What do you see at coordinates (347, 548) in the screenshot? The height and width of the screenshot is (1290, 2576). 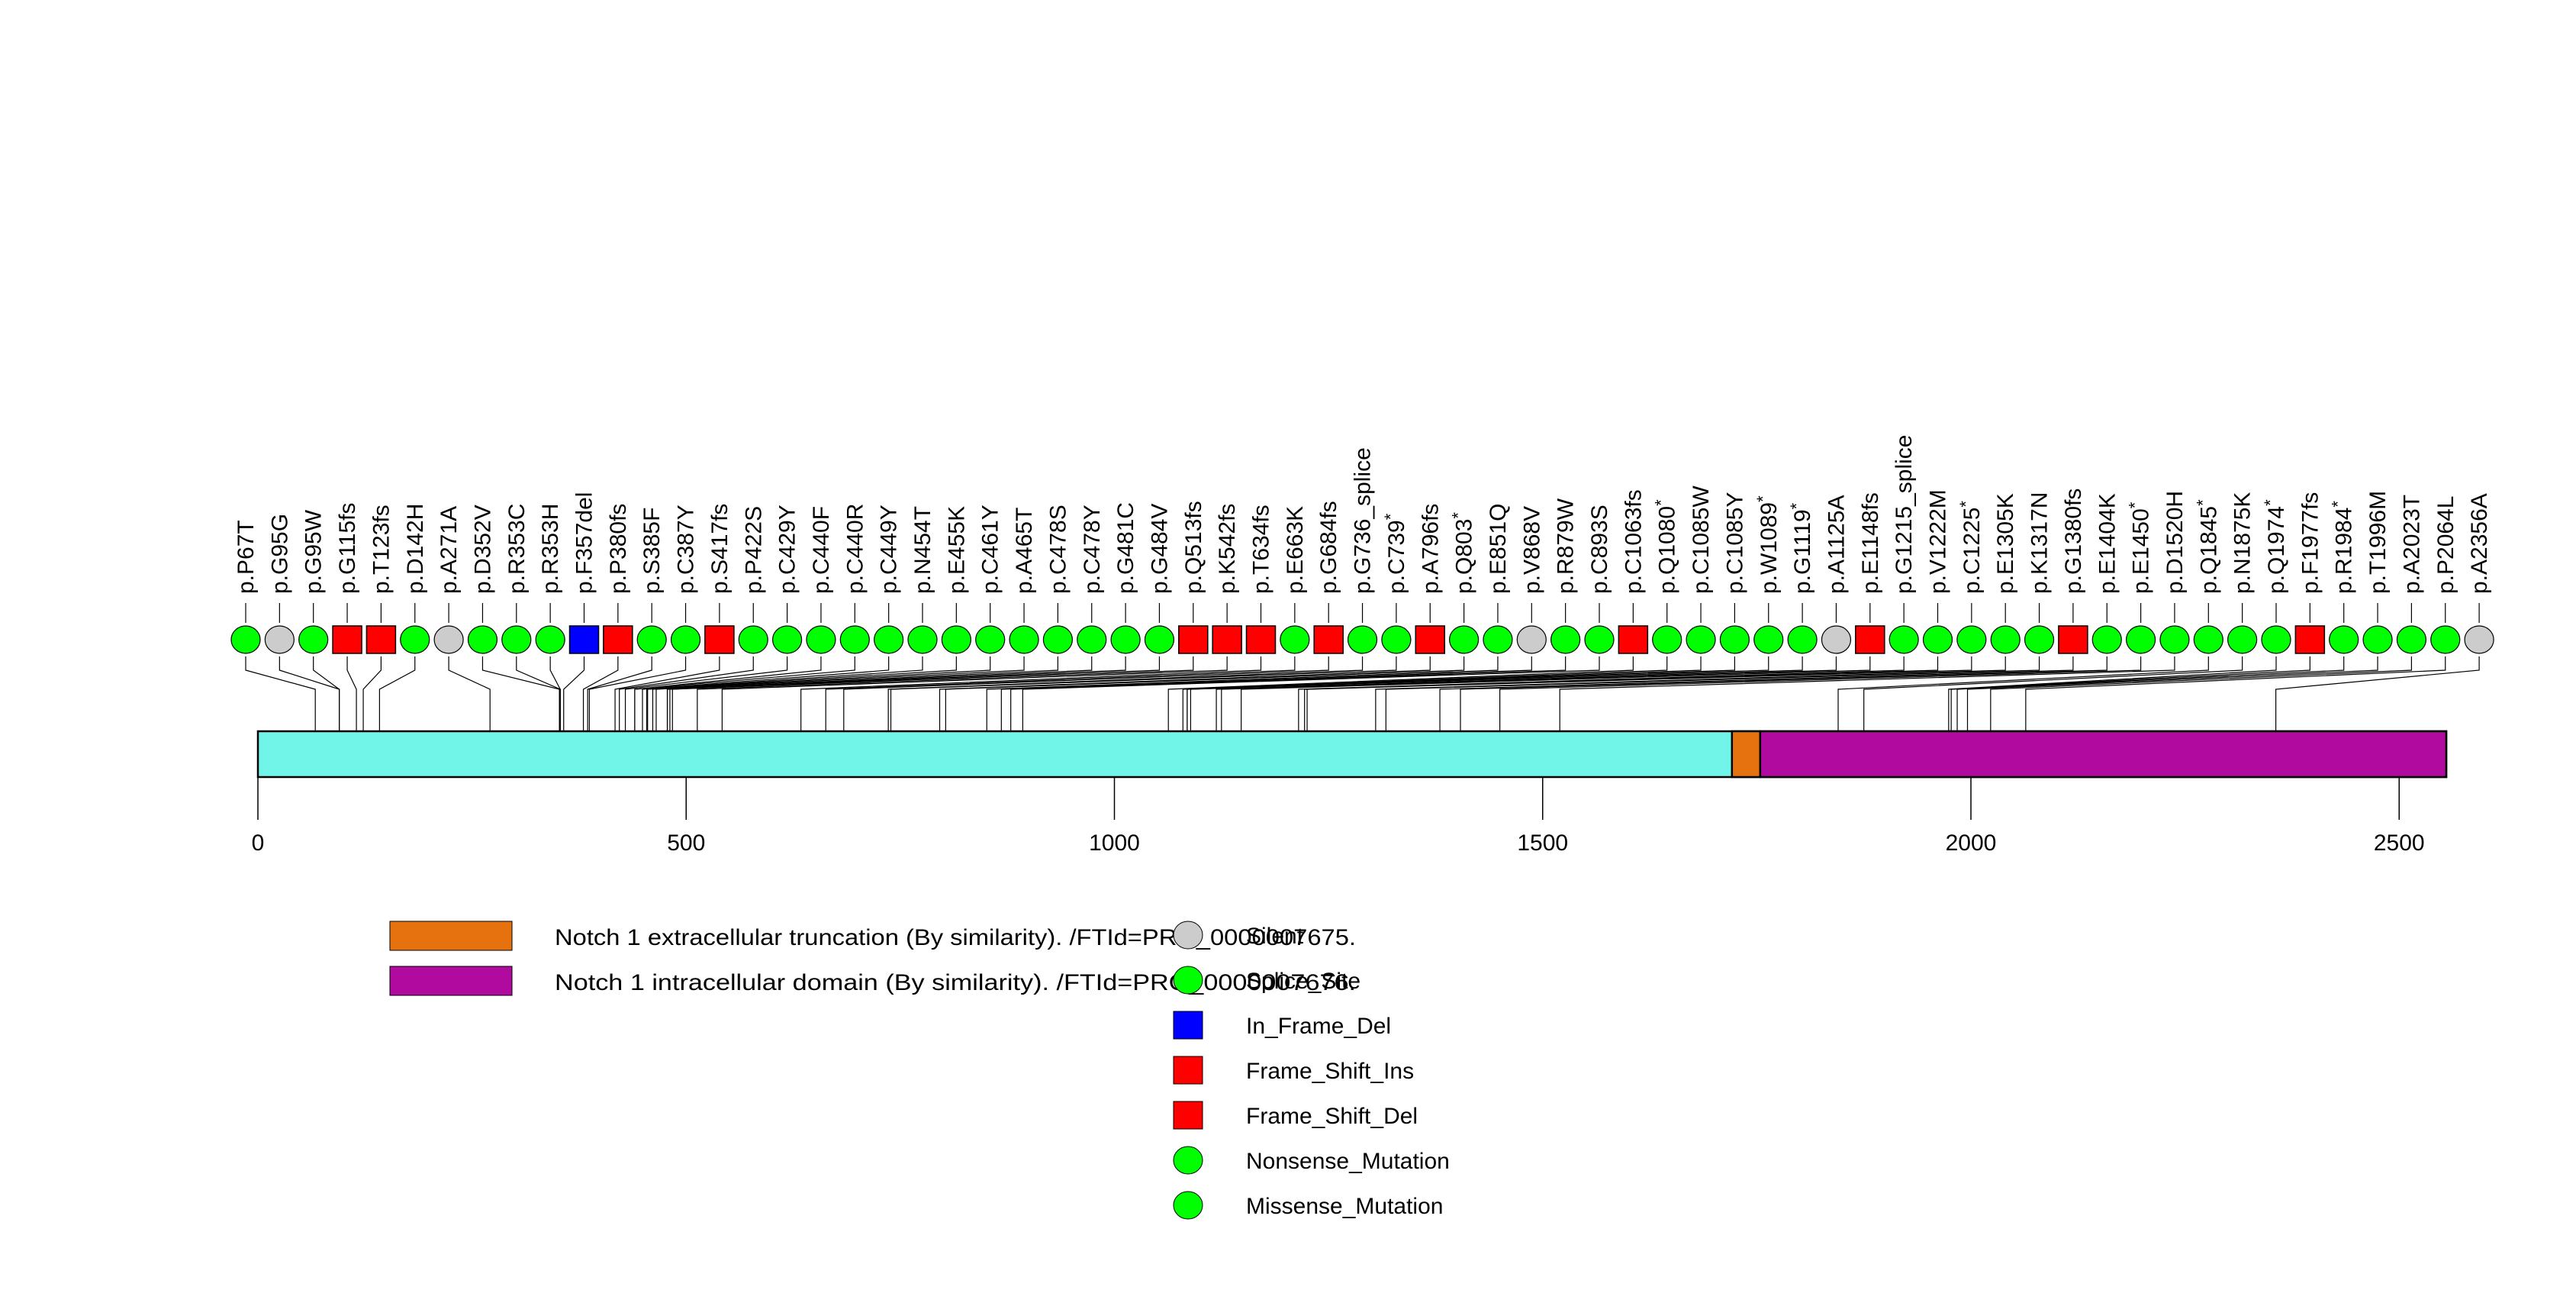 I see `mutation-label: p.G115fs` at bounding box center [347, 548].